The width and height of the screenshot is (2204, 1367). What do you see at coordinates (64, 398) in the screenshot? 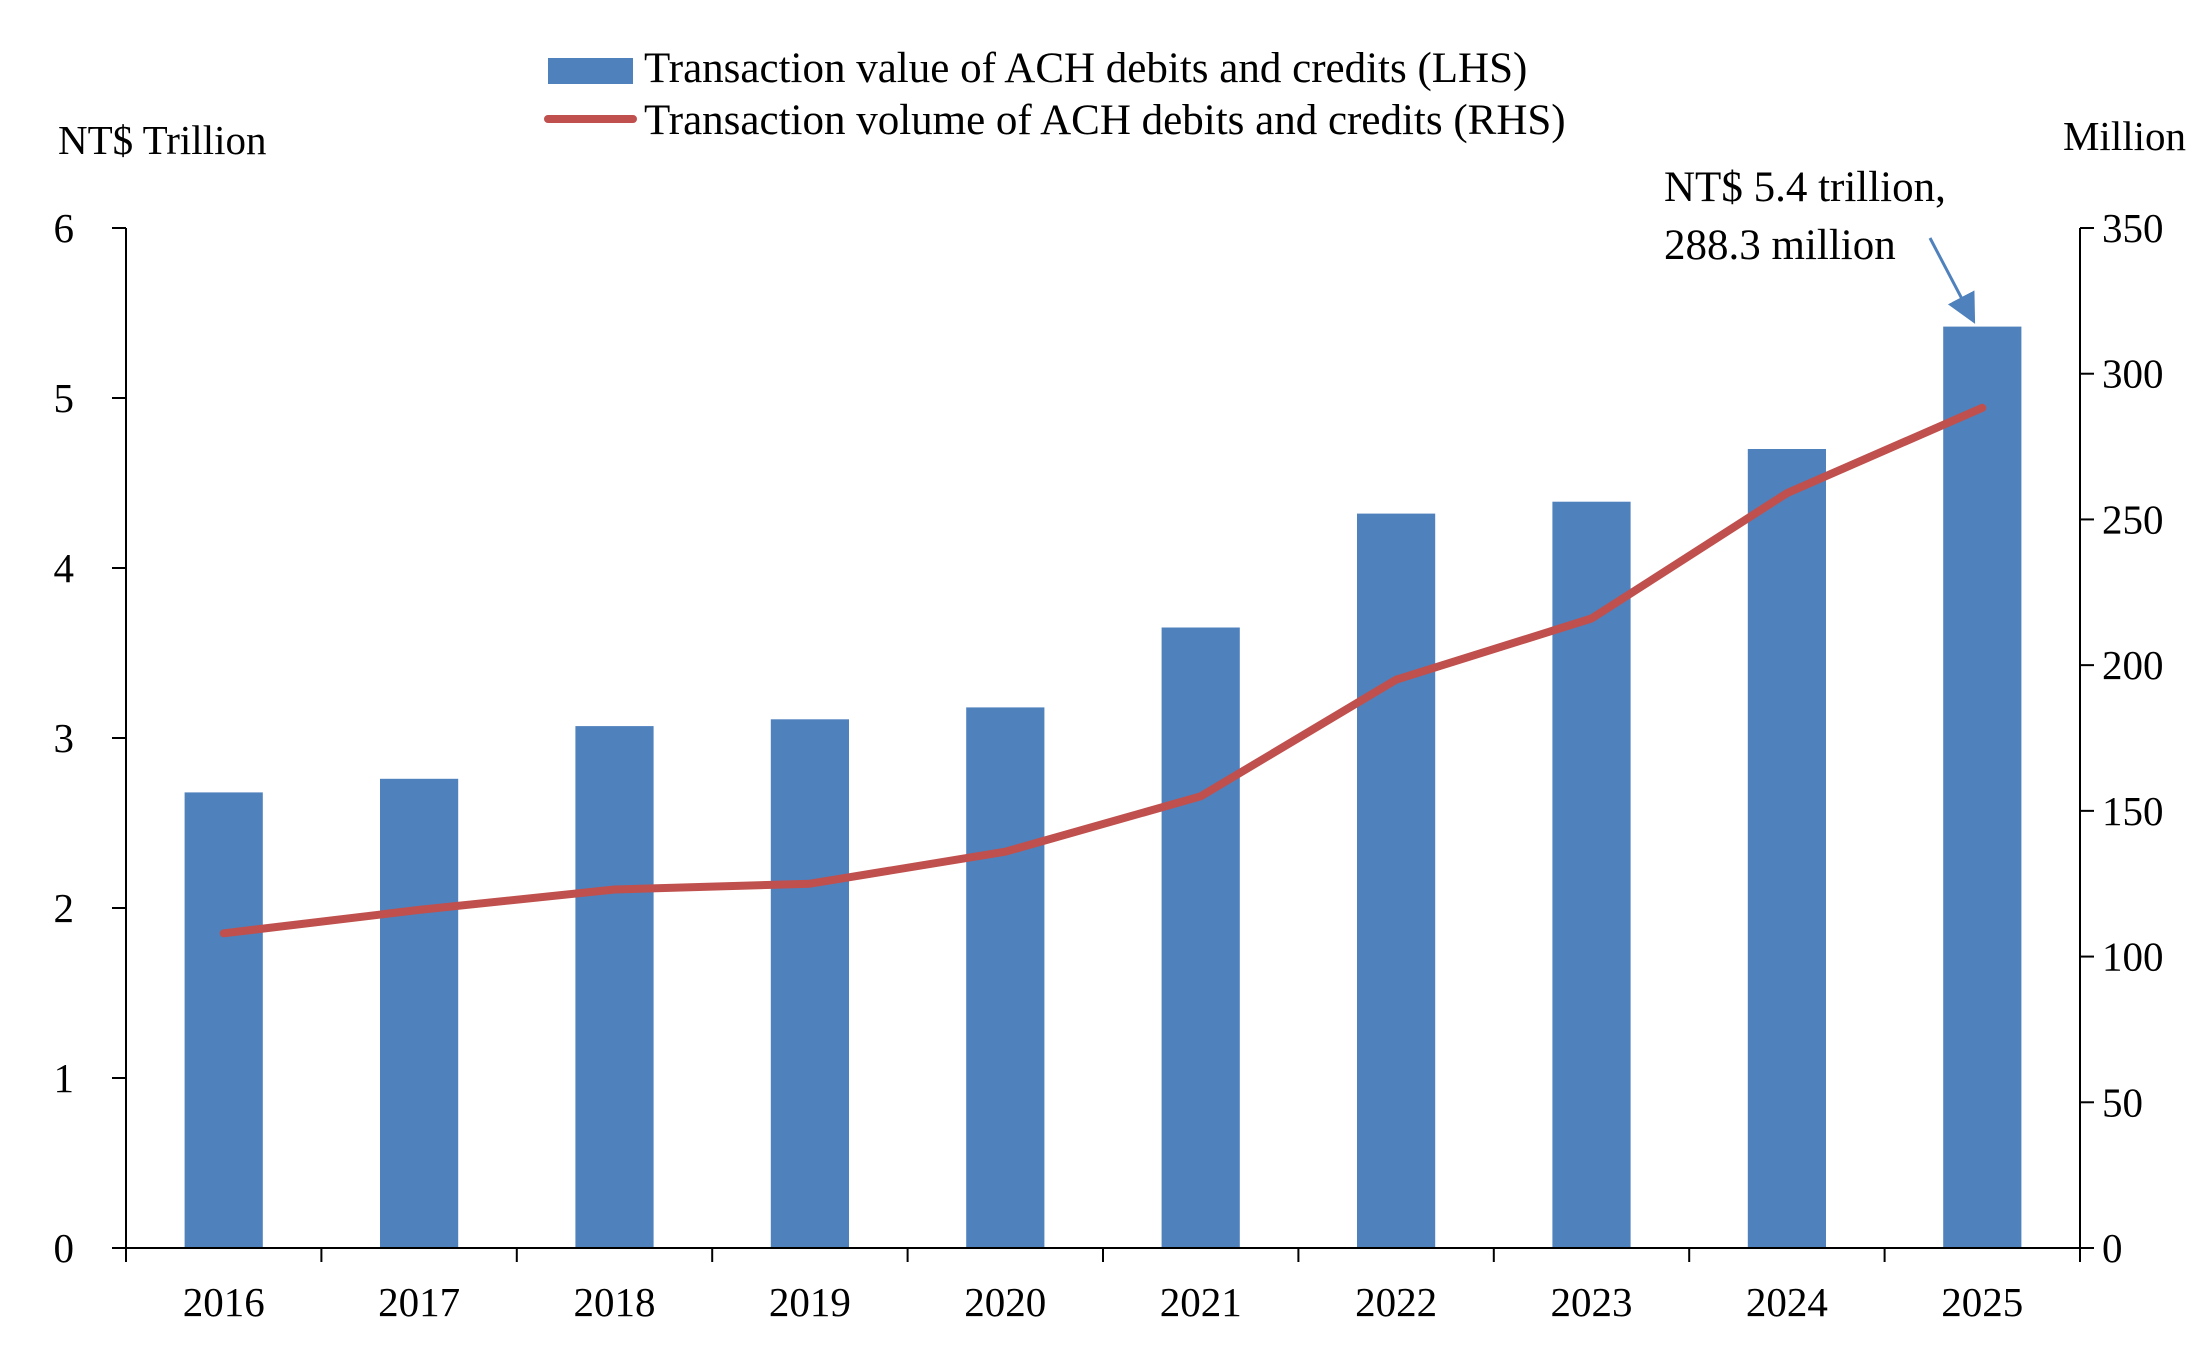
I see `left-tick-label-5: 5` at bounding box center [64, 398].